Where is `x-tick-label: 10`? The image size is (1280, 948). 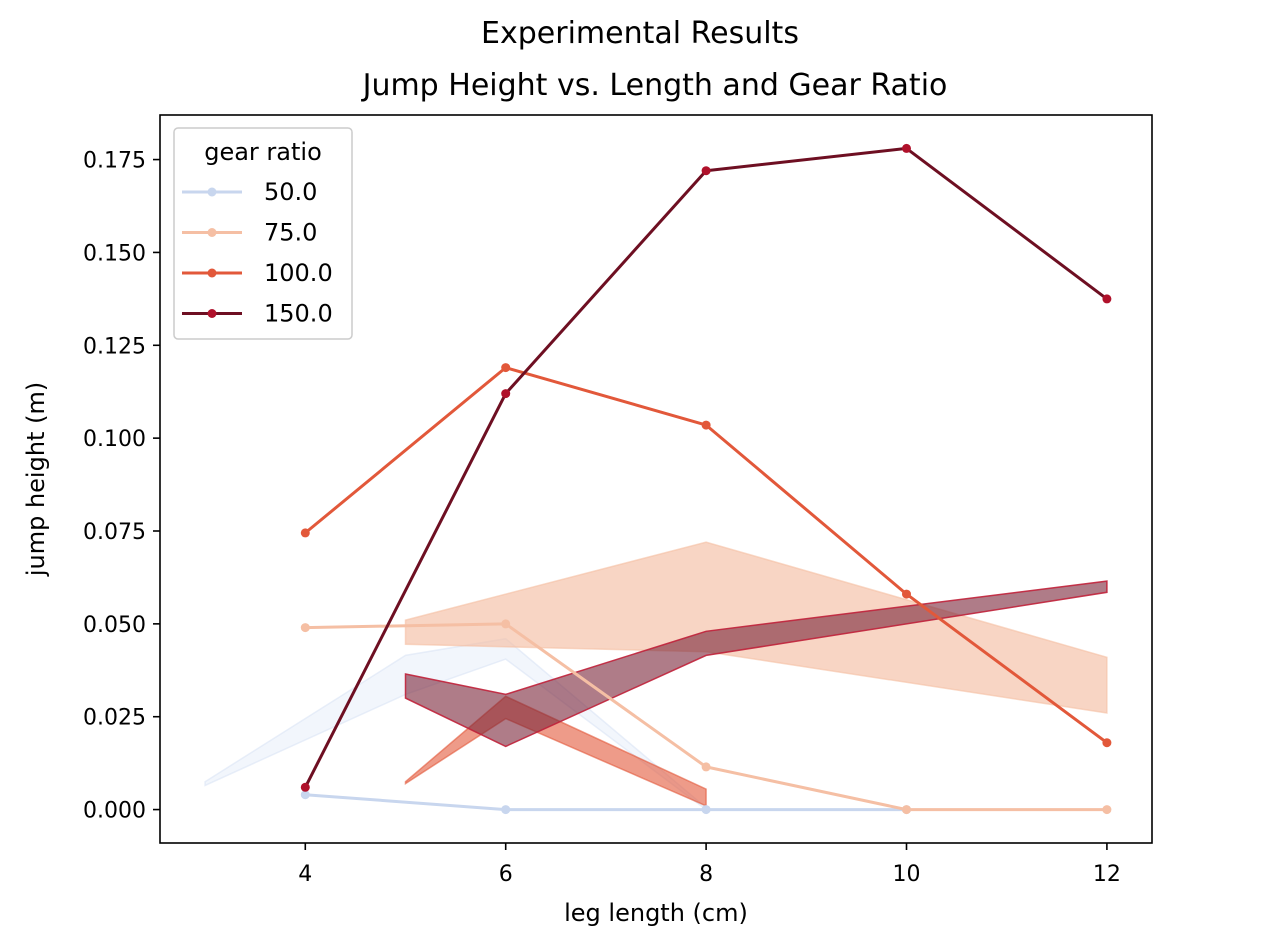 x-tick-label: 10 is located at coordinates (907, 874).